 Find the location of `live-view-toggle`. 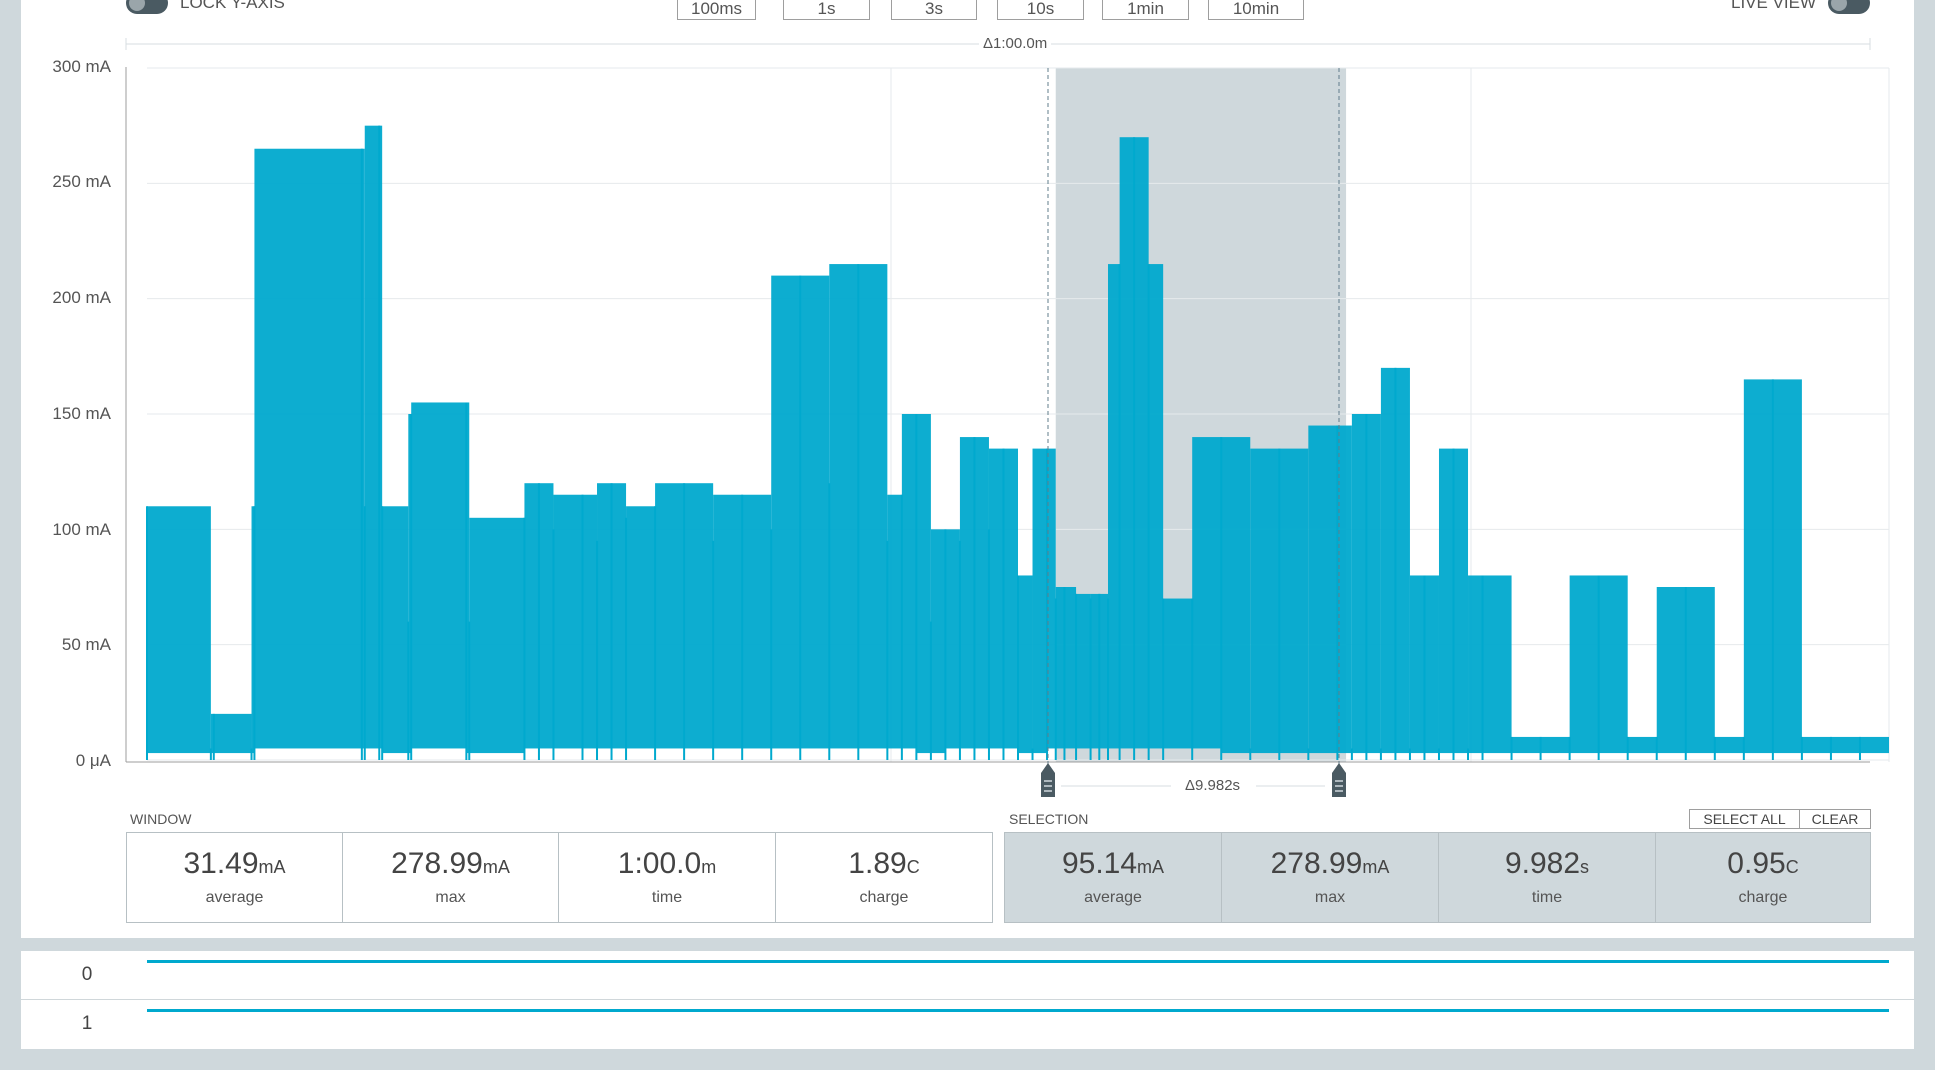

live-view-toggle is located at coordinates (1849, 7).